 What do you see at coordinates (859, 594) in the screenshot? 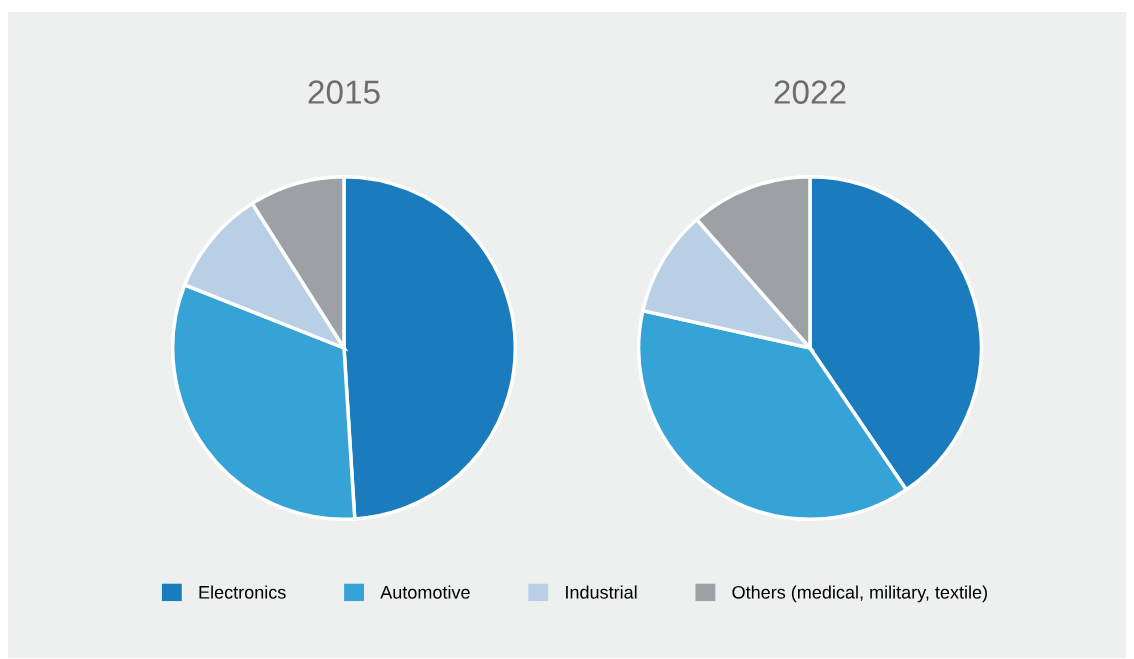
I see `legend-label: Others (medical, military, textile)` at bounding box center [859, 594].